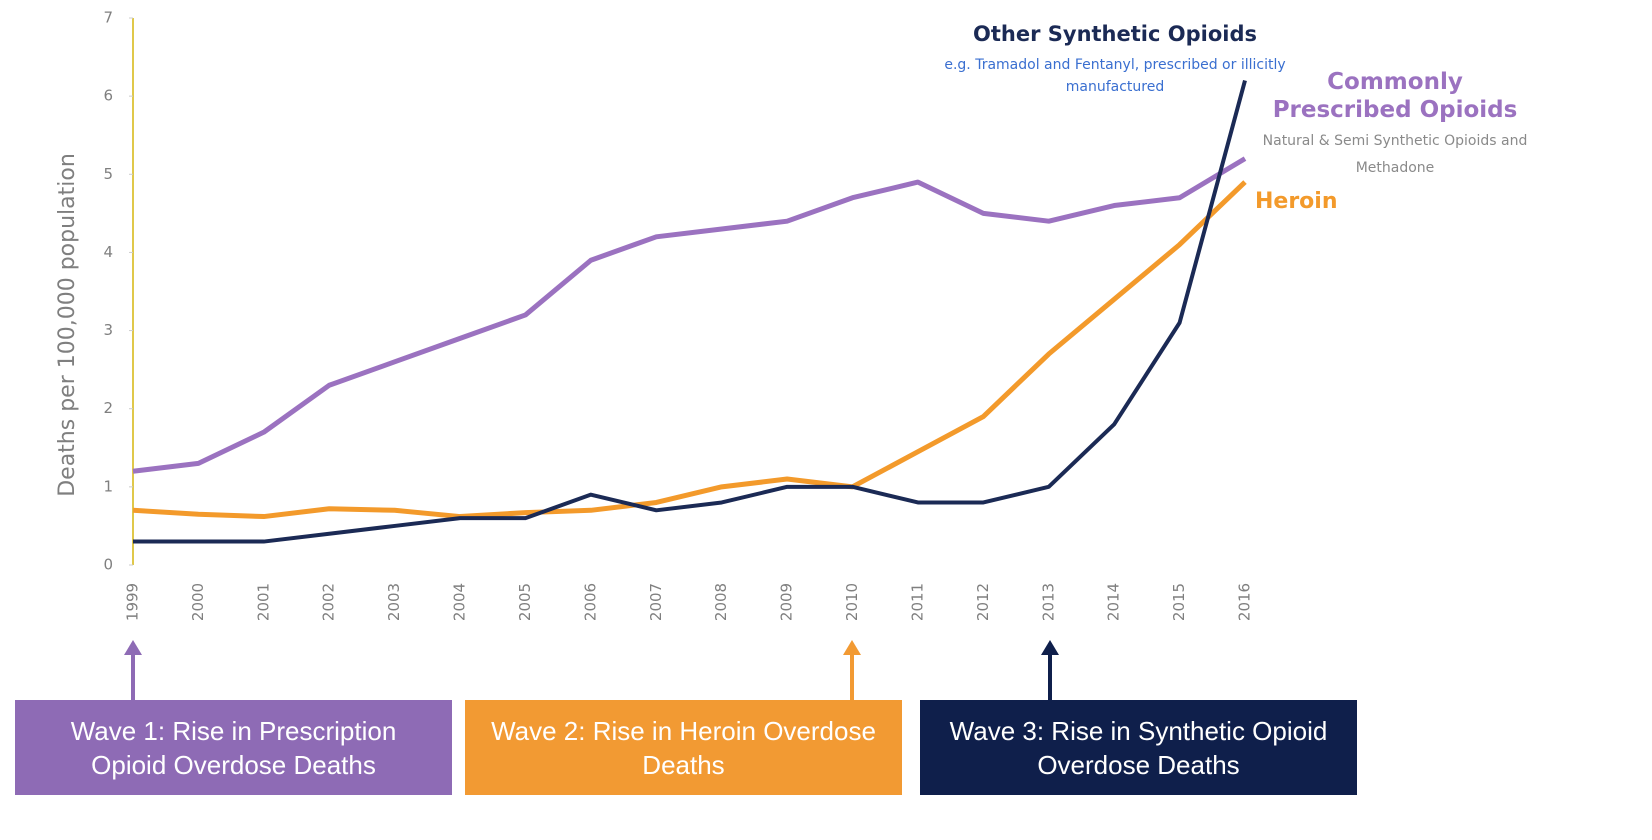 The image size is (1652, 840). Describe the element at coordinates (1395, 96) in the screenshot. I see `series-label: Commonly Prescribed Opioids` at that location.